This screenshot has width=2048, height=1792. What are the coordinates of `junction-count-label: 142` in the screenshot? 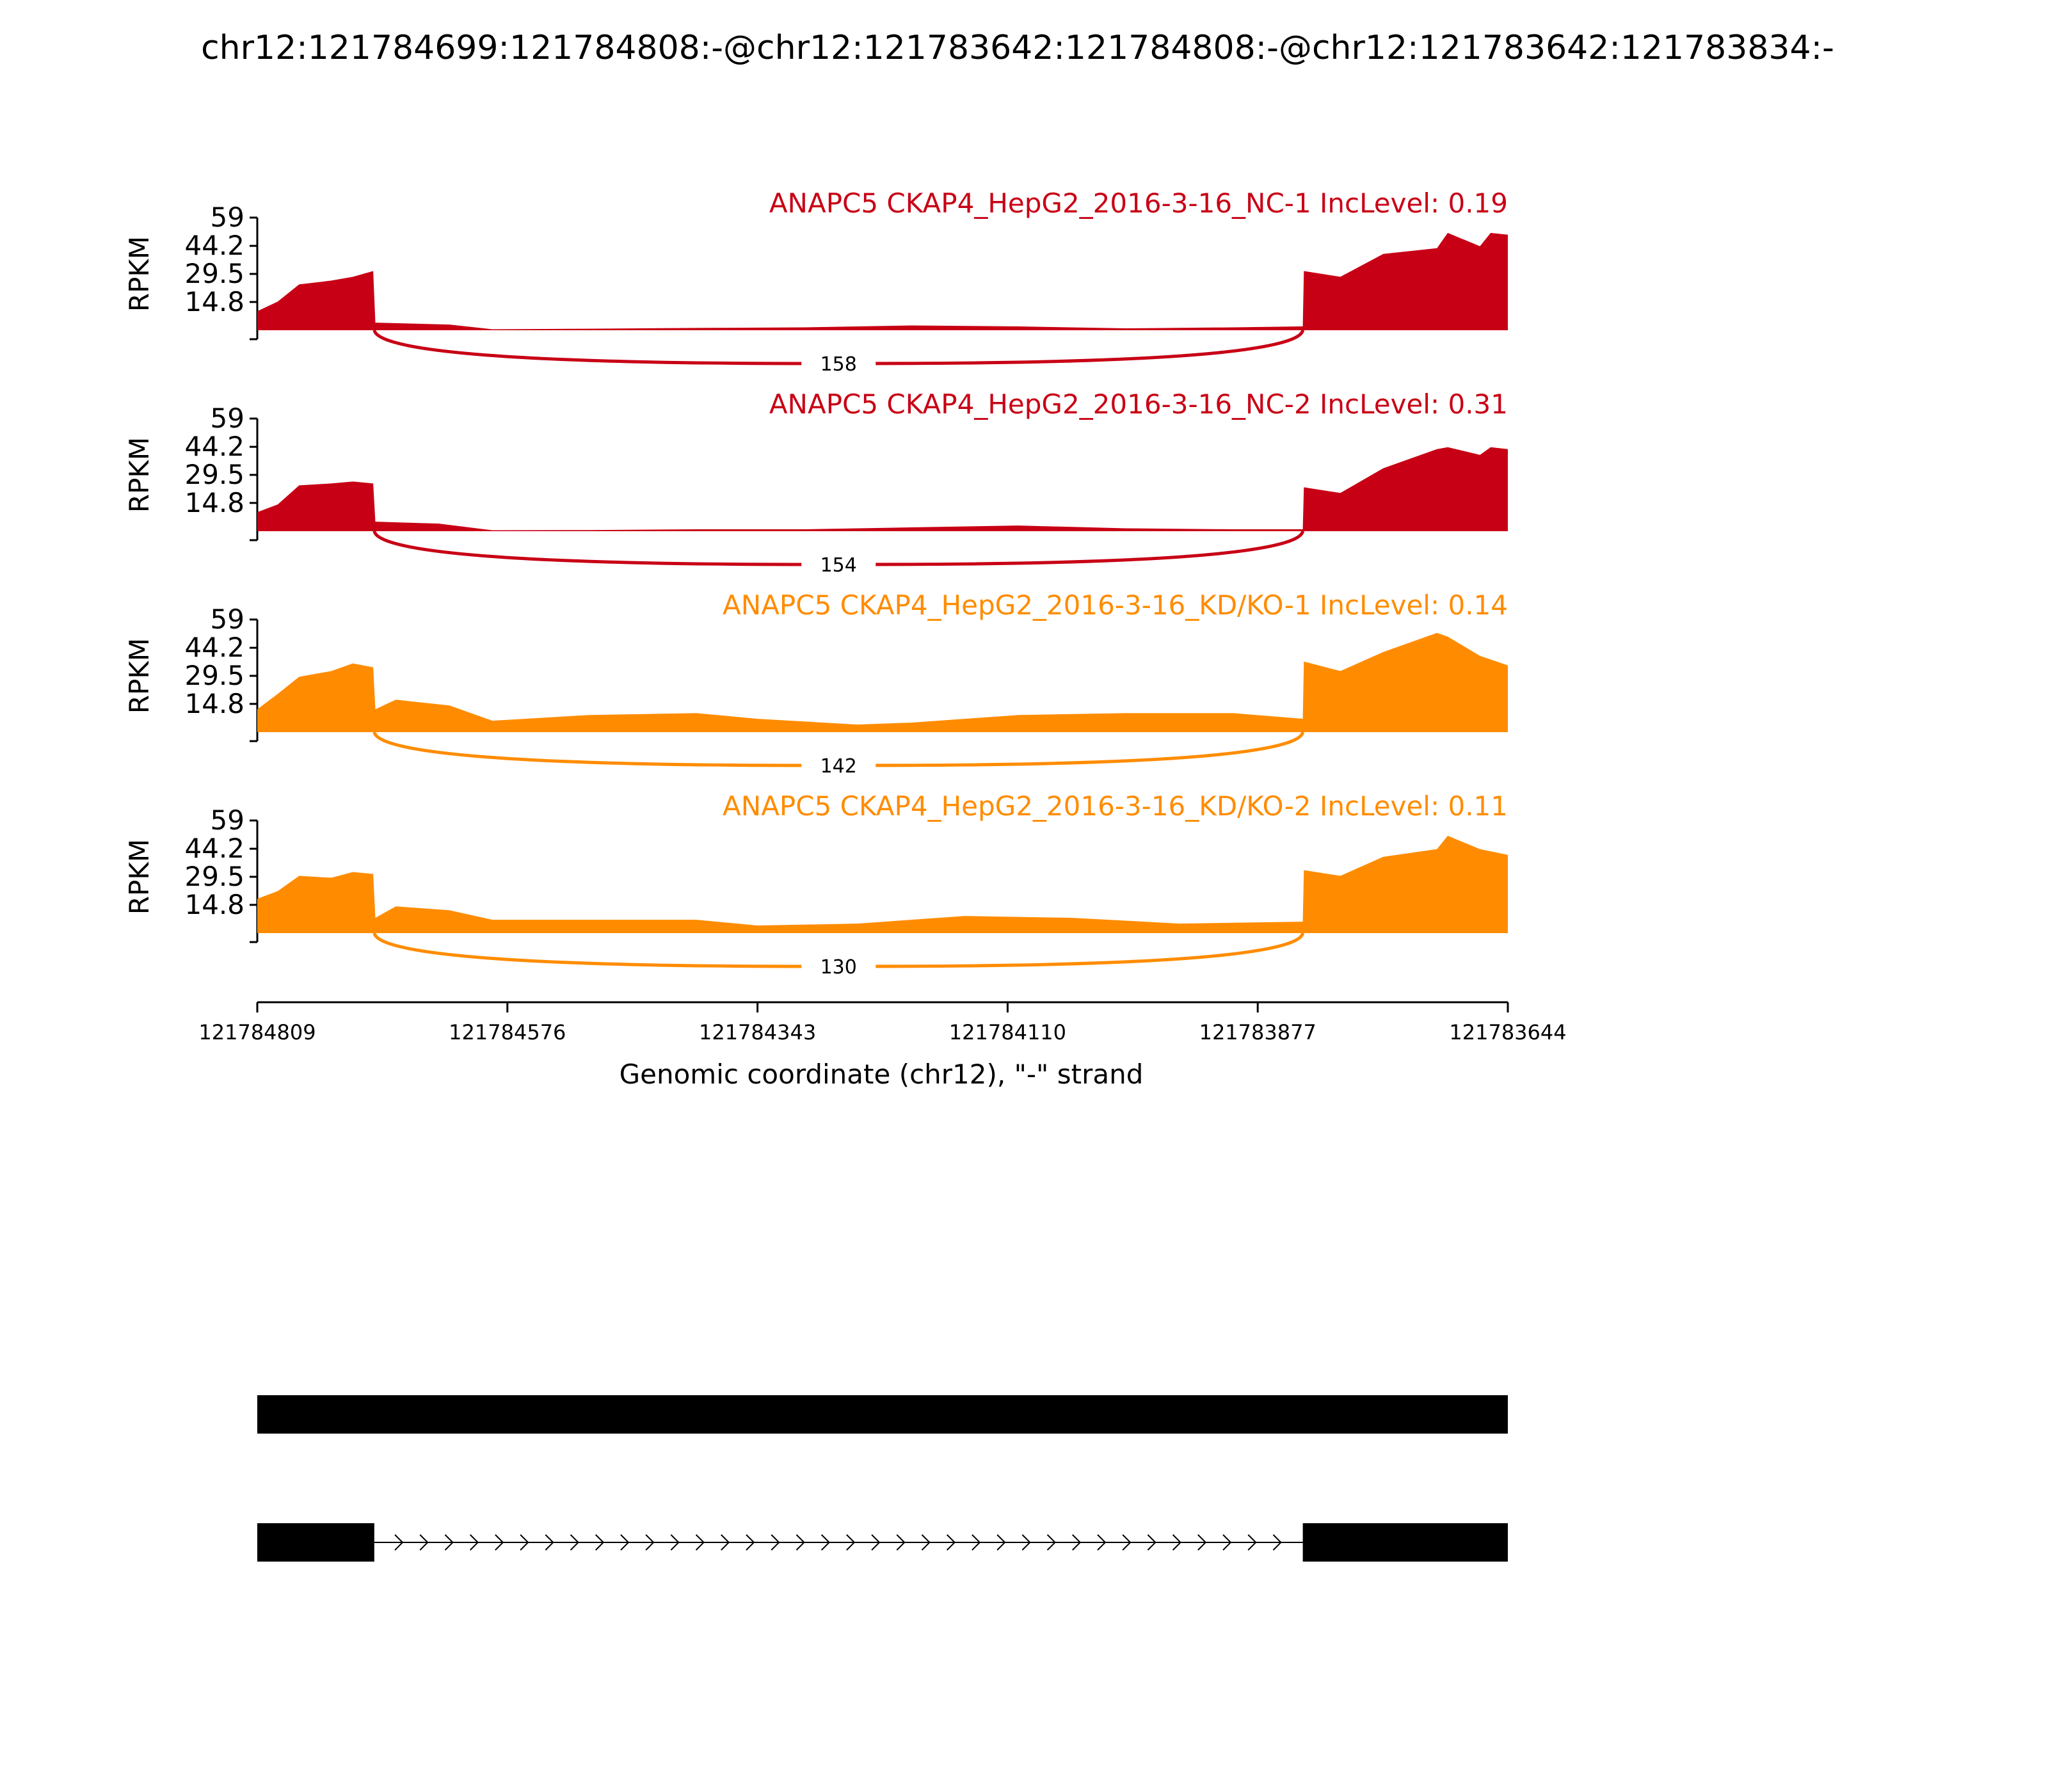 It's located at (838, 766).